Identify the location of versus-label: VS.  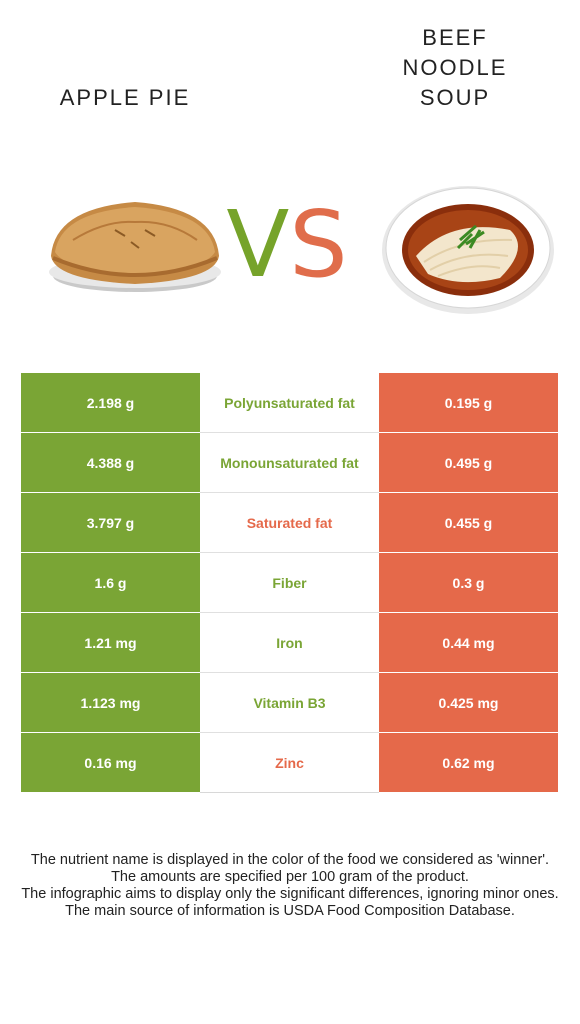
(287, 245).